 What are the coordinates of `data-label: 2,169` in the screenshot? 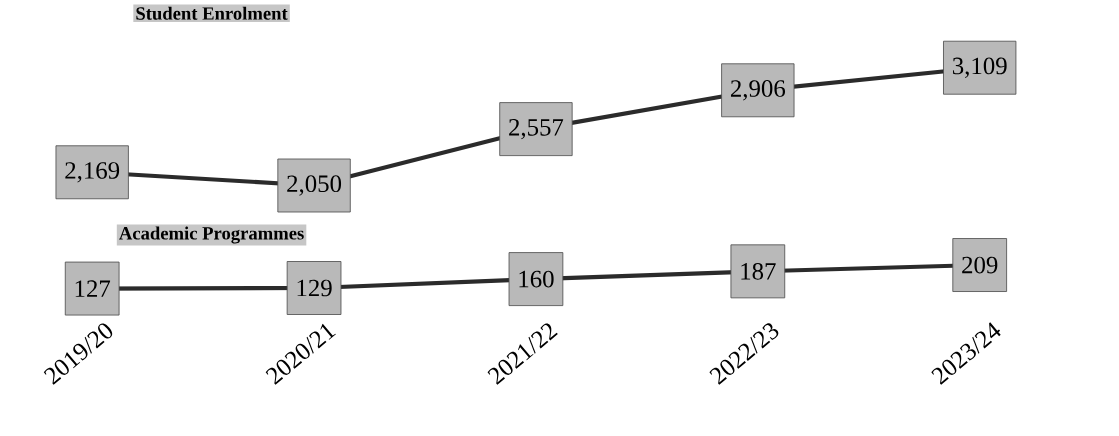 It's located at (92, 172).